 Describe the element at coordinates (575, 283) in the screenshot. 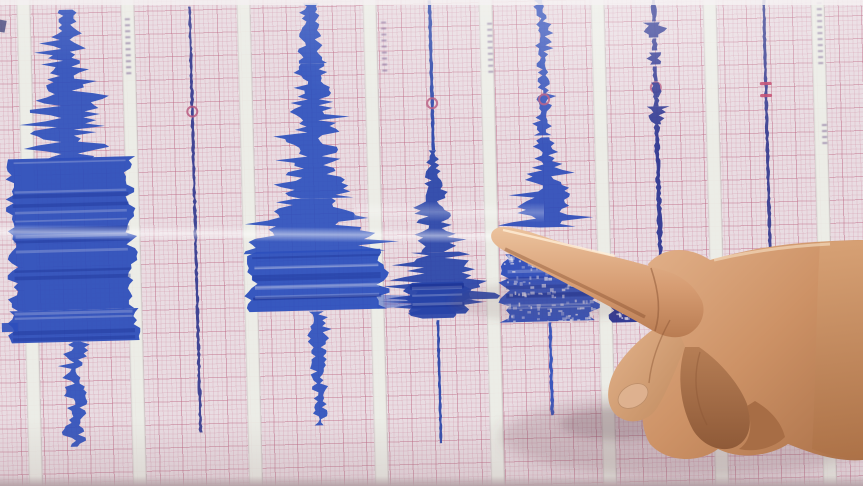

I see `finger-bottom-shade` at that location.